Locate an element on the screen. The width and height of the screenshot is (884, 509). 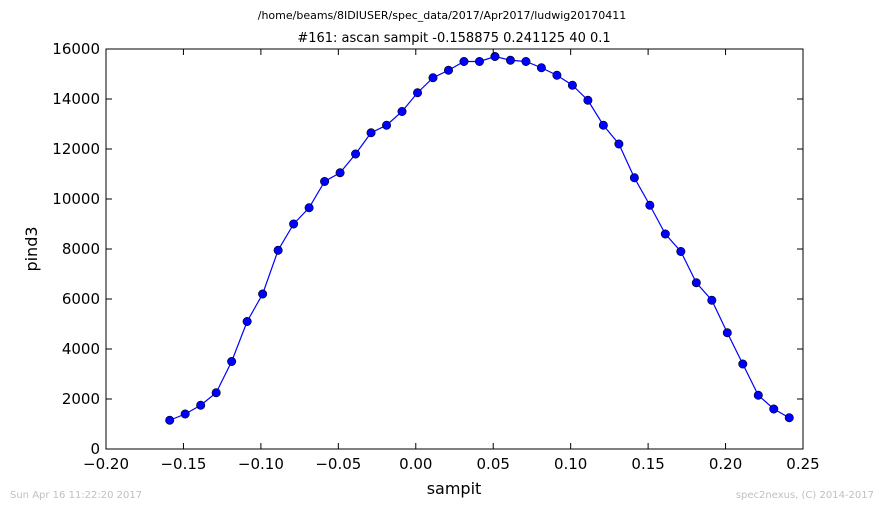
footer-credit: spec2nexus, (C) 2014-2017 is located at coordinates (805, 495).